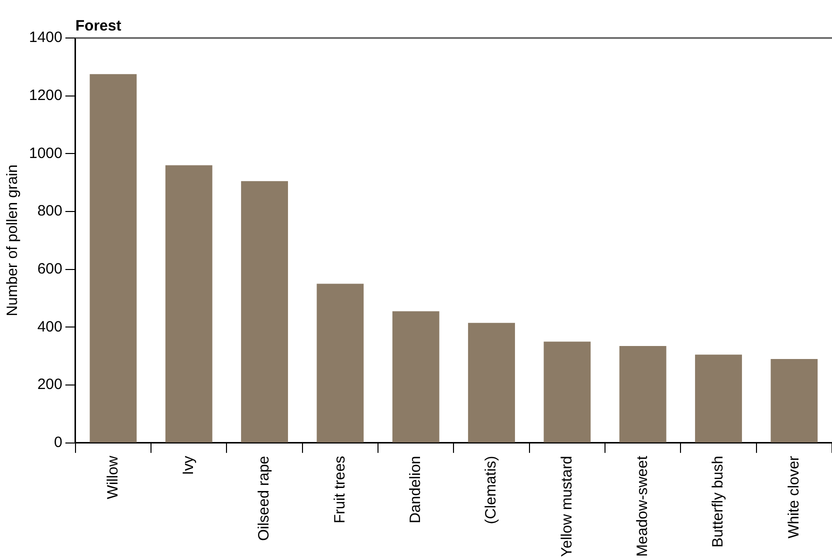 The image size is (832, 560). What do you see at coordinates (567, 507) in the screenshot?
I see `x-tick-label: Yellow mustard` at bounding box center [567, 507].